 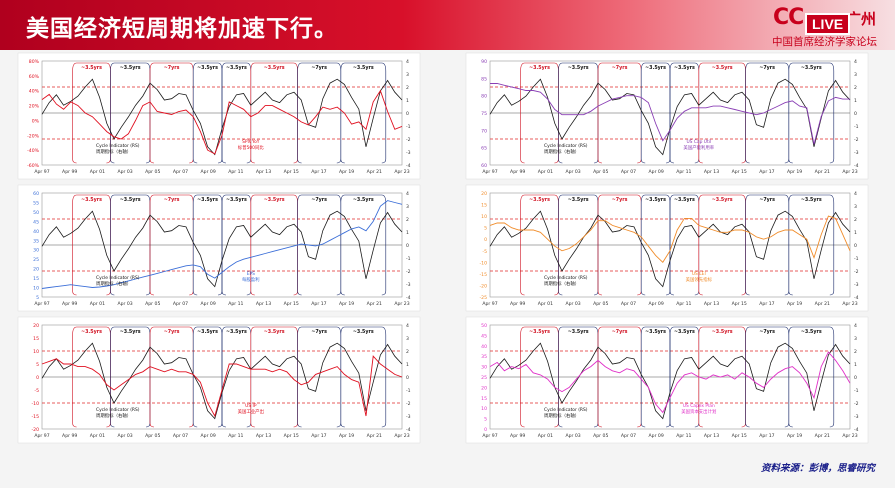 I want to click on panel-background, so click(x=667, y=380).